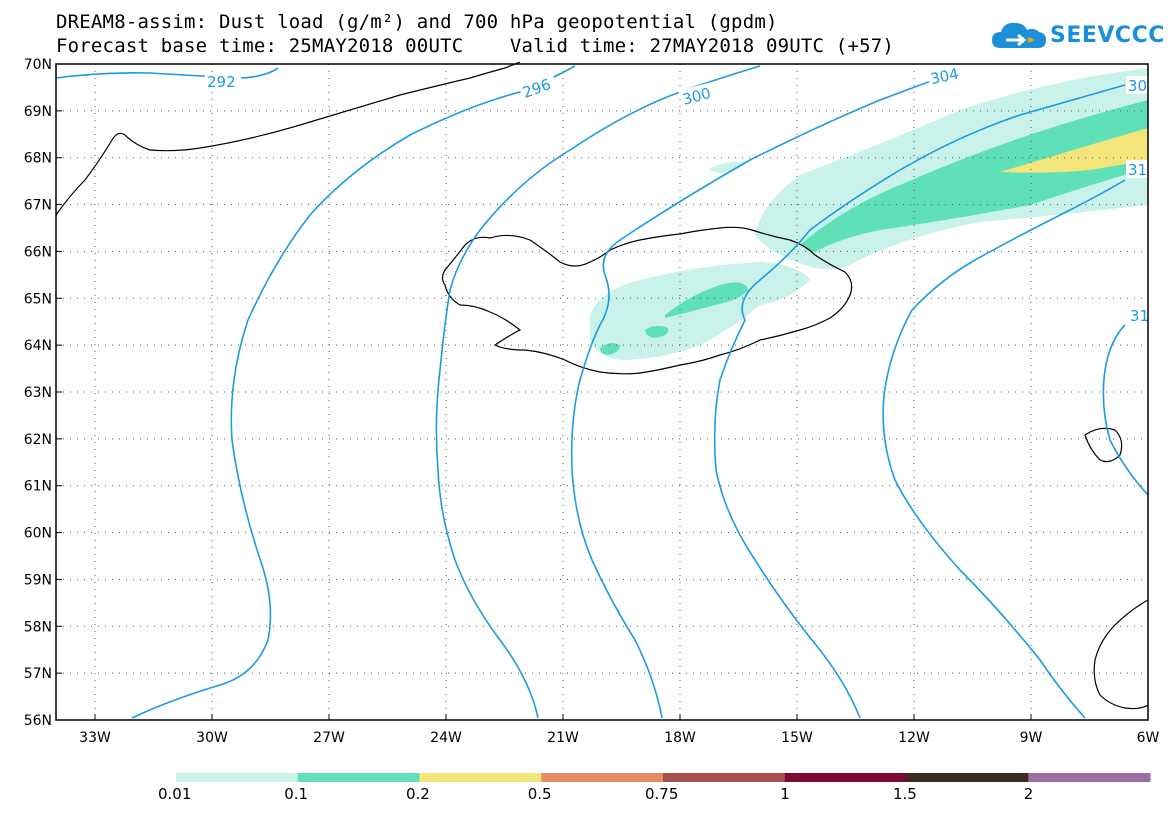 The height and width of the screenshot is (815, 1175). I want to click on longitude-labels: 33W 30W 27W 24W 21W 18W 15W 12W 9W 6W, so click(619, 738).